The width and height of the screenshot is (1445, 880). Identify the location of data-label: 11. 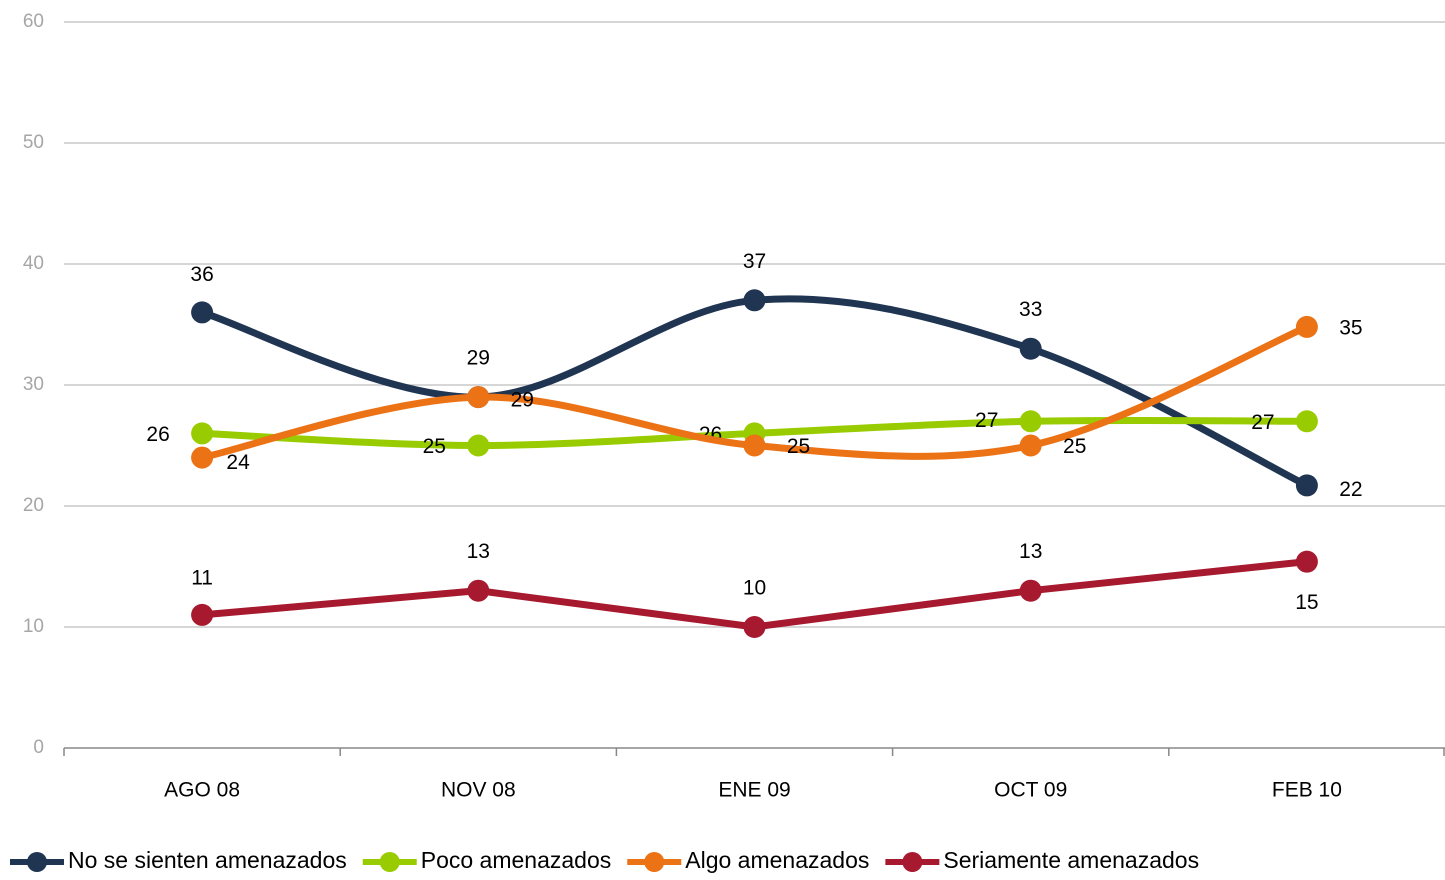
(202, 577).